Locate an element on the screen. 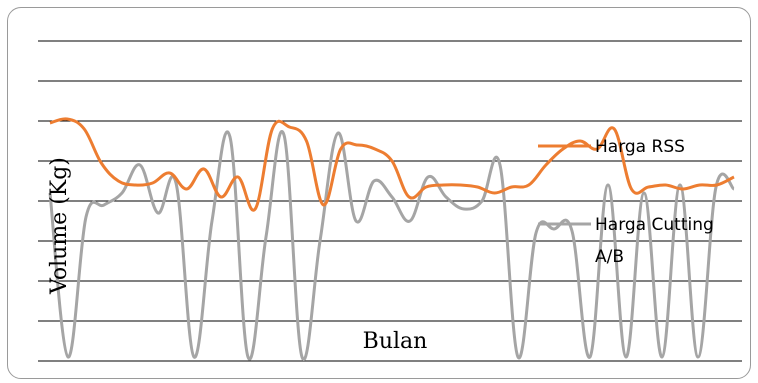 The image size is (758, 383). legend-label-harga-cutting-line2: A/B is located at coordinates (609, 257).